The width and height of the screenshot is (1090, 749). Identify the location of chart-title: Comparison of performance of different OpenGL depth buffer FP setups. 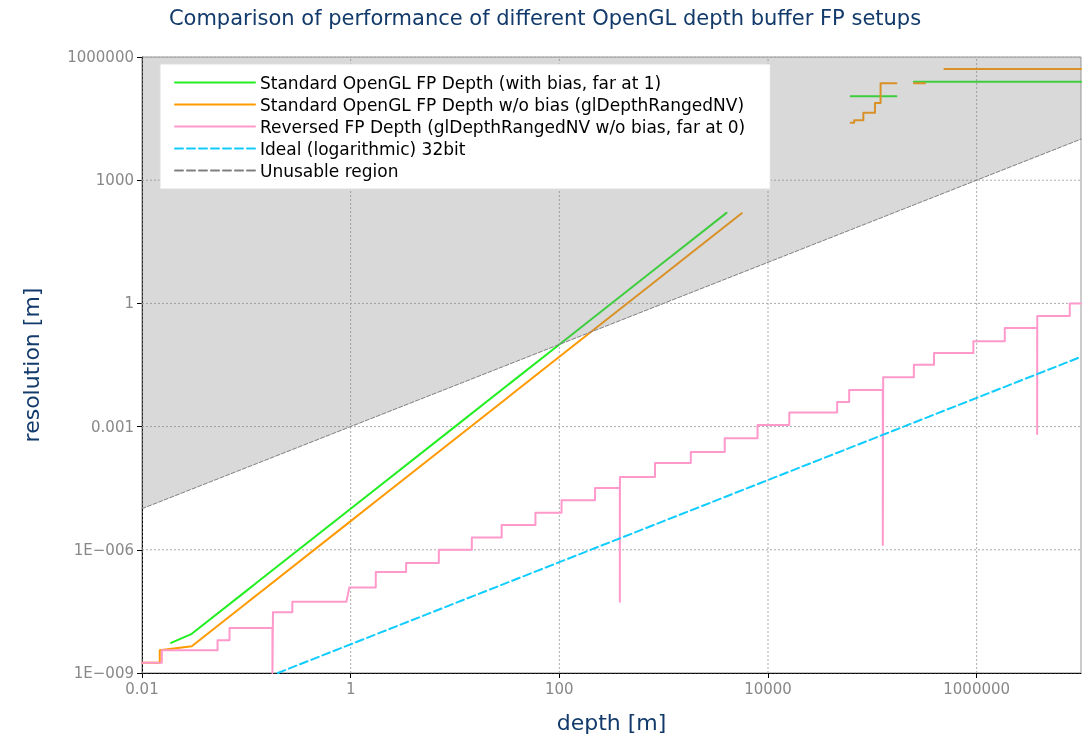
(545, 17).